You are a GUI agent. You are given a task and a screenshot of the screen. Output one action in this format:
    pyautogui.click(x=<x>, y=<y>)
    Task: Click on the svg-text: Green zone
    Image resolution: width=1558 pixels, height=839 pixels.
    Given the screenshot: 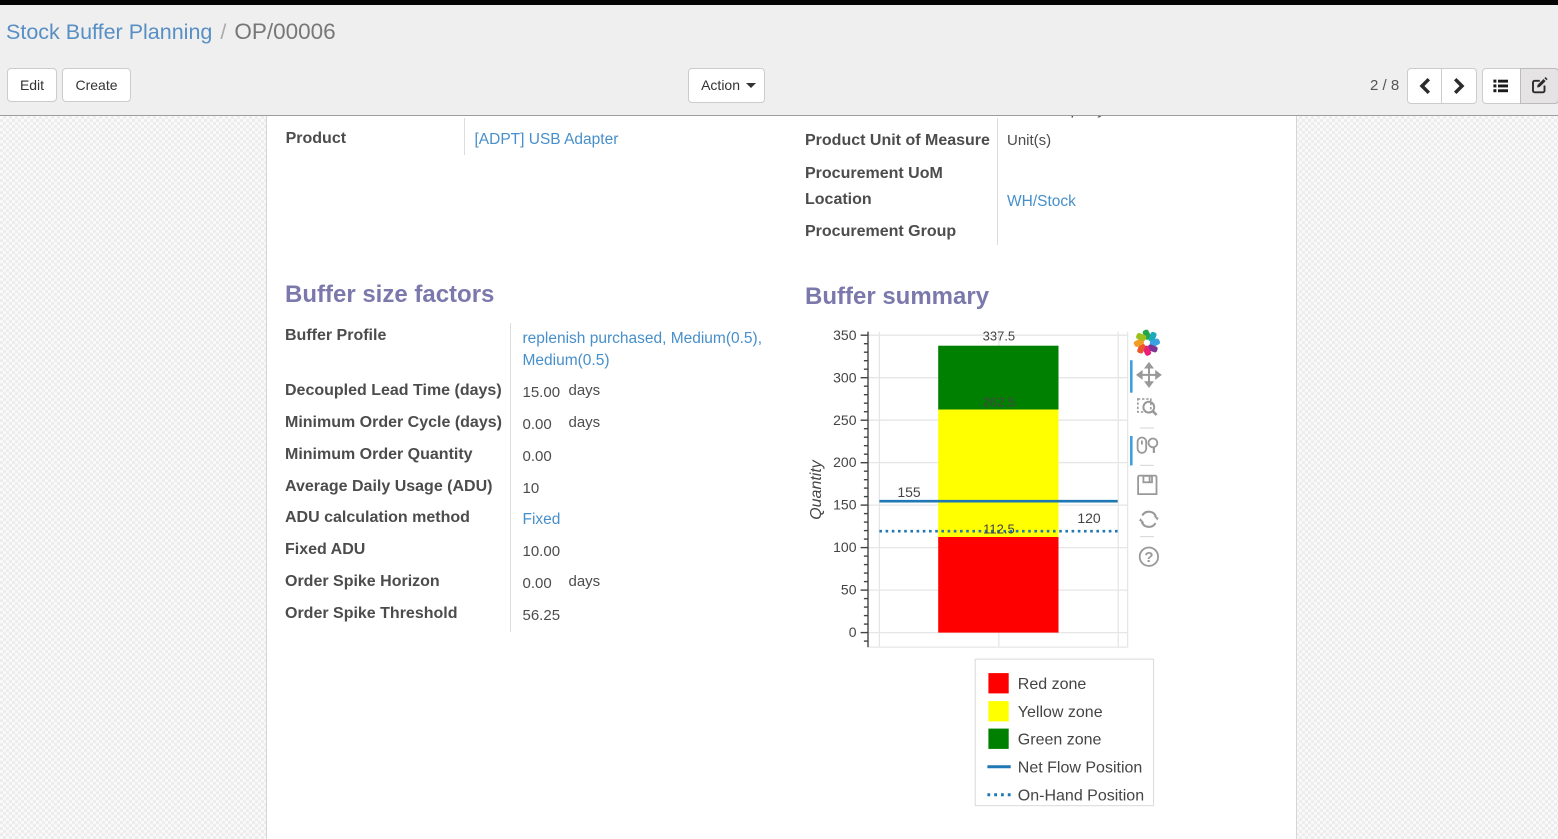 What is the action you would take?
    pyautogui.click(x=1060, y=740)
    